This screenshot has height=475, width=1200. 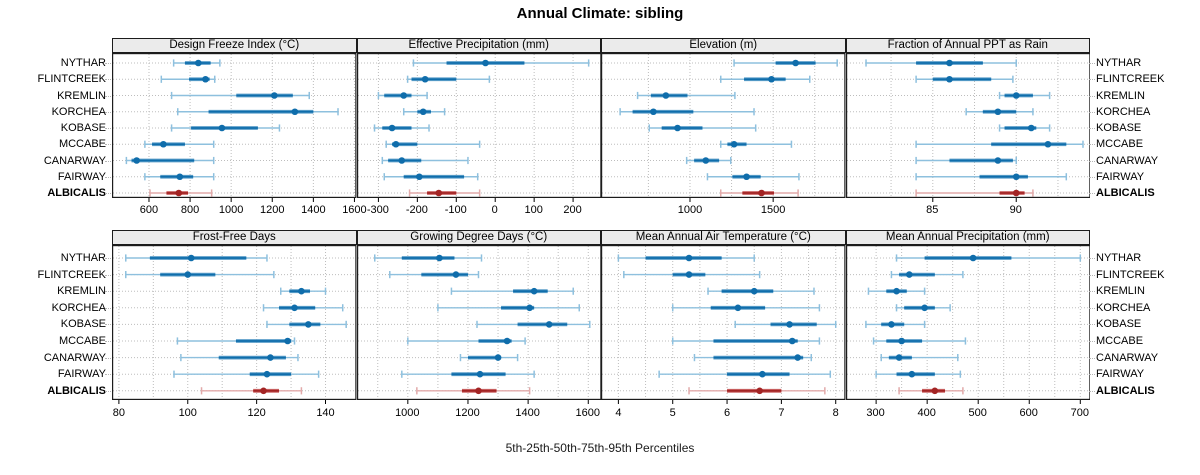 I want to click on percentile-series-albicalis, so click(x=974, y=193).